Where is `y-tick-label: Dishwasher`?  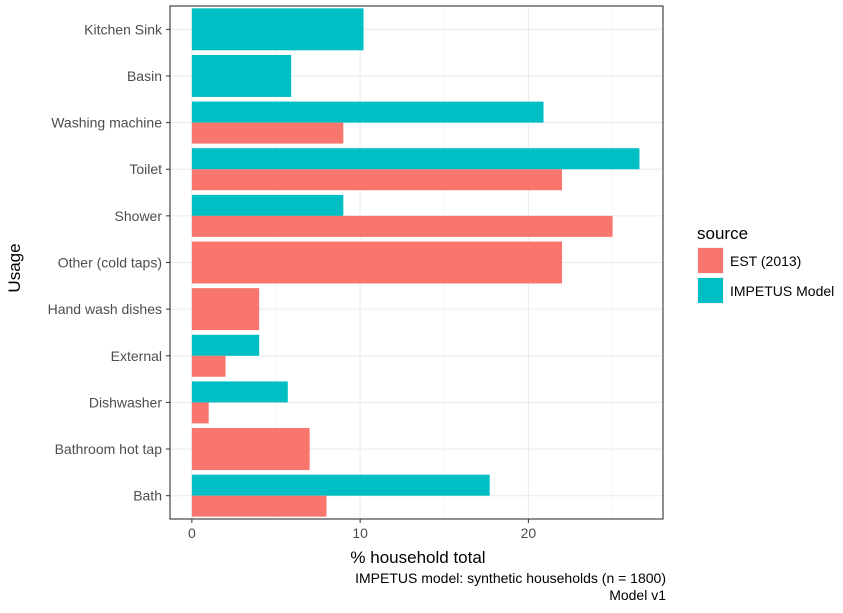
y-tick-label: Dishwasher is located at coordinates (125, 402).